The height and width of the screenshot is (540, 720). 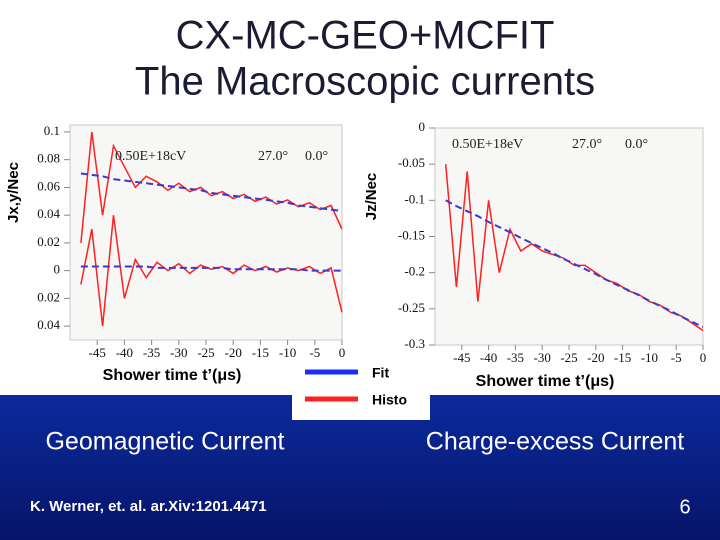 I want to click on y-tick-label: 0.08, so click(x=48, y=158).